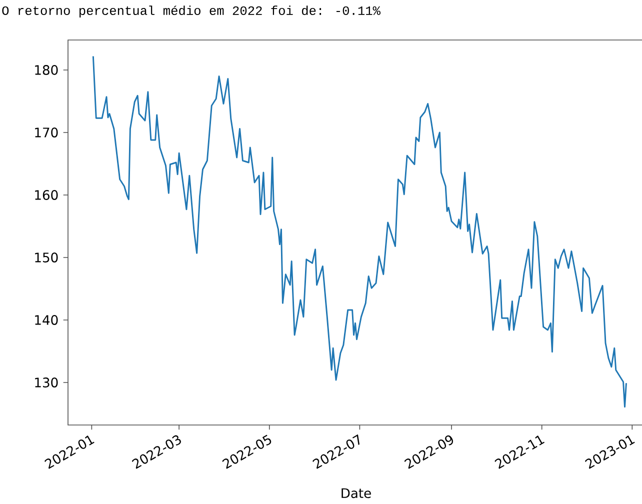 Image resolution: width=642 pixels, height=504 pixels. Describe the element at coordinates (46, 70) in the screenshot. I see `y-tick-label: 180` at that location.